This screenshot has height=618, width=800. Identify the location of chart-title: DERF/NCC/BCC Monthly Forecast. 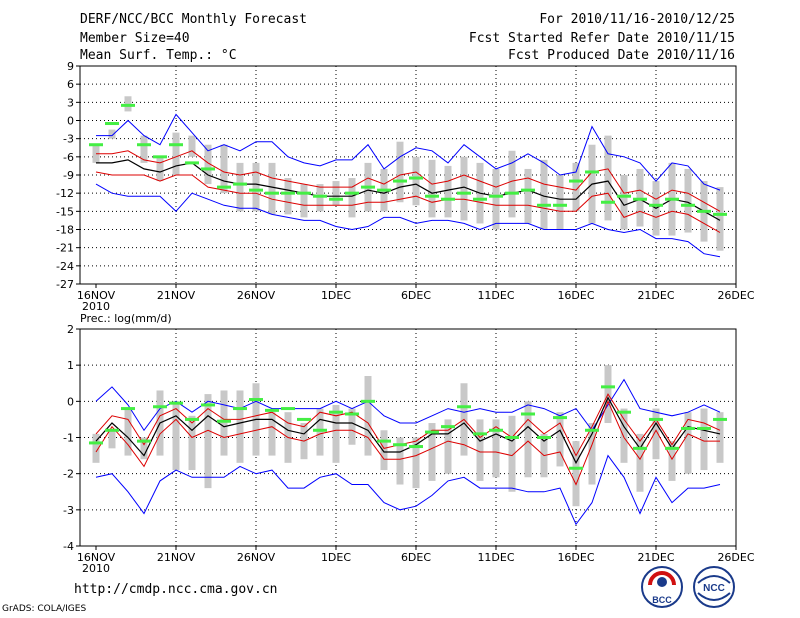
(193, 19).